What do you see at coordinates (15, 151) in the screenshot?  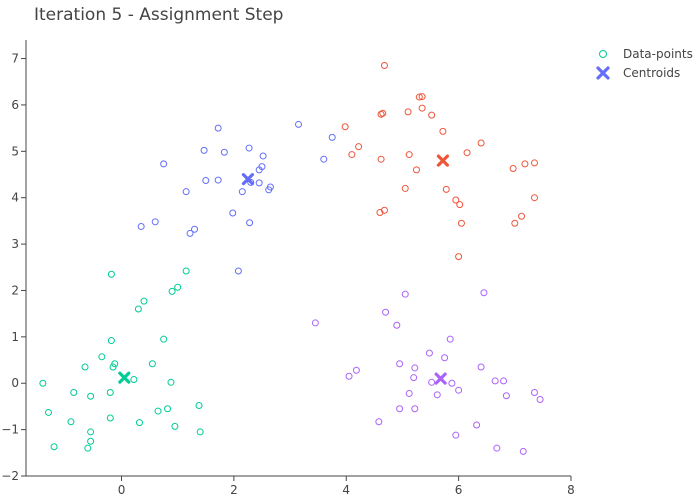 I see `y-tick-label: 5` at bounding box center [15, 151].